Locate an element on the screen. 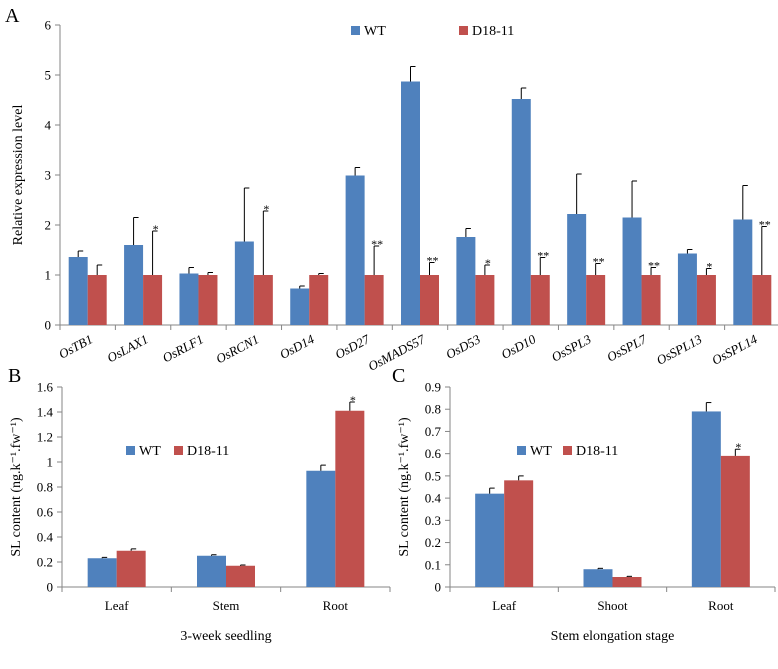 The height and width of the screenshot is (669, 778). pc-y-tick-label: 0.1 is located at coordinates (433, 564).